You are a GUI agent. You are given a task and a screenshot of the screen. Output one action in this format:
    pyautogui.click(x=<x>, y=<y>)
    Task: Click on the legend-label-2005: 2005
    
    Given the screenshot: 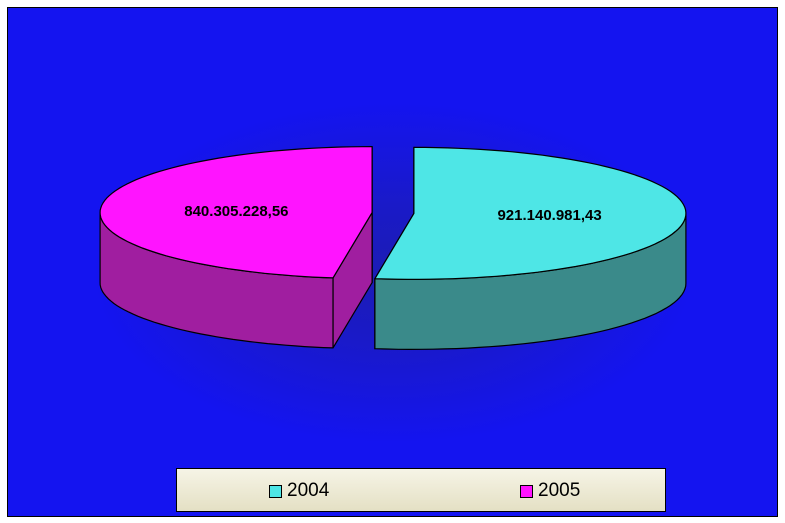 What is the action you would take?
    pyautogui.click(x=559, y=490)
    